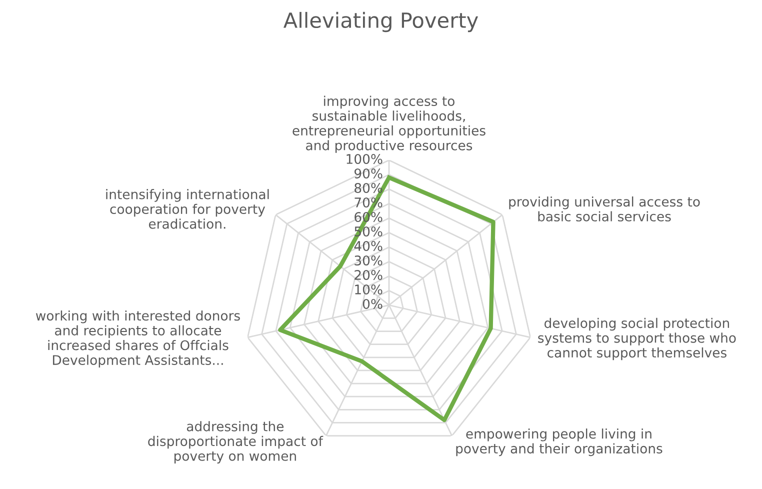 This screenshot has width=762, height=489. I want to click on y-tick-label: 40%, so click(368, 245).